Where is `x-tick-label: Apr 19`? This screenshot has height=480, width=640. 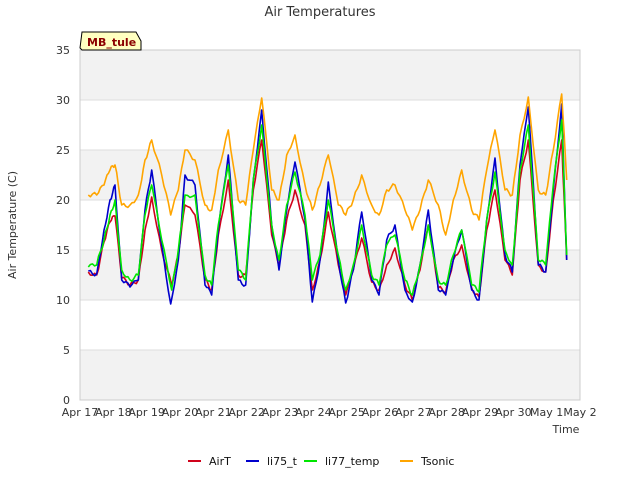 x-tick-label: Apr 19 is located at coordinates (146, 412).